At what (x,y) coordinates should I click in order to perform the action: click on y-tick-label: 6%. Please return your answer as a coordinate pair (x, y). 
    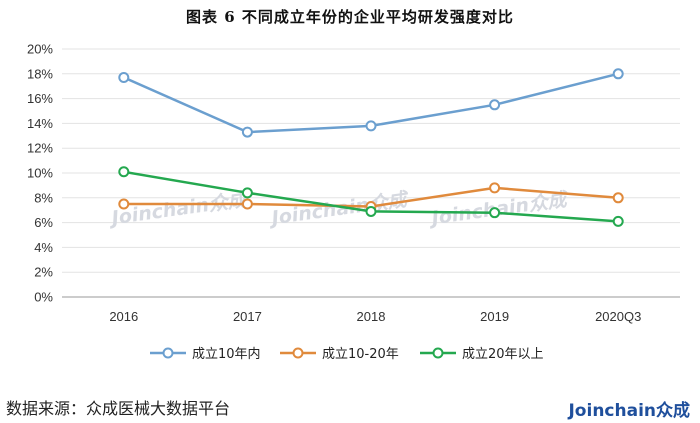
    Looking at the image, I should click on (43, 222).